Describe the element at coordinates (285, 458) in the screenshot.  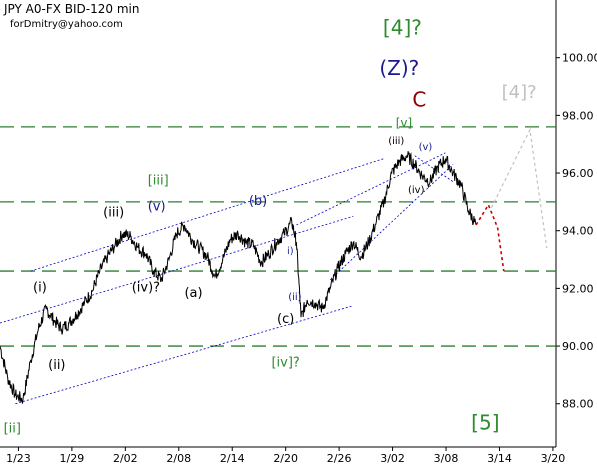
I see `x-tick-label: 2/20` at that location.